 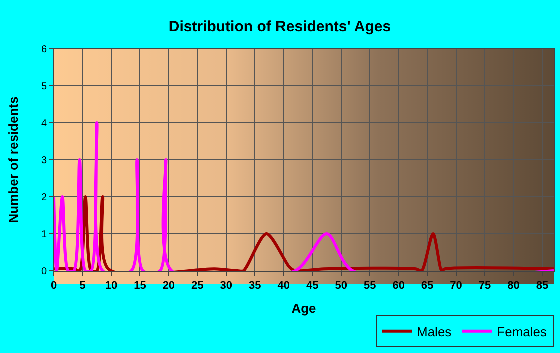 What do you see at coordinates (44, 50) in the screenshot?
I see `y-tick-label: 6` at bounding box center [44, 50].